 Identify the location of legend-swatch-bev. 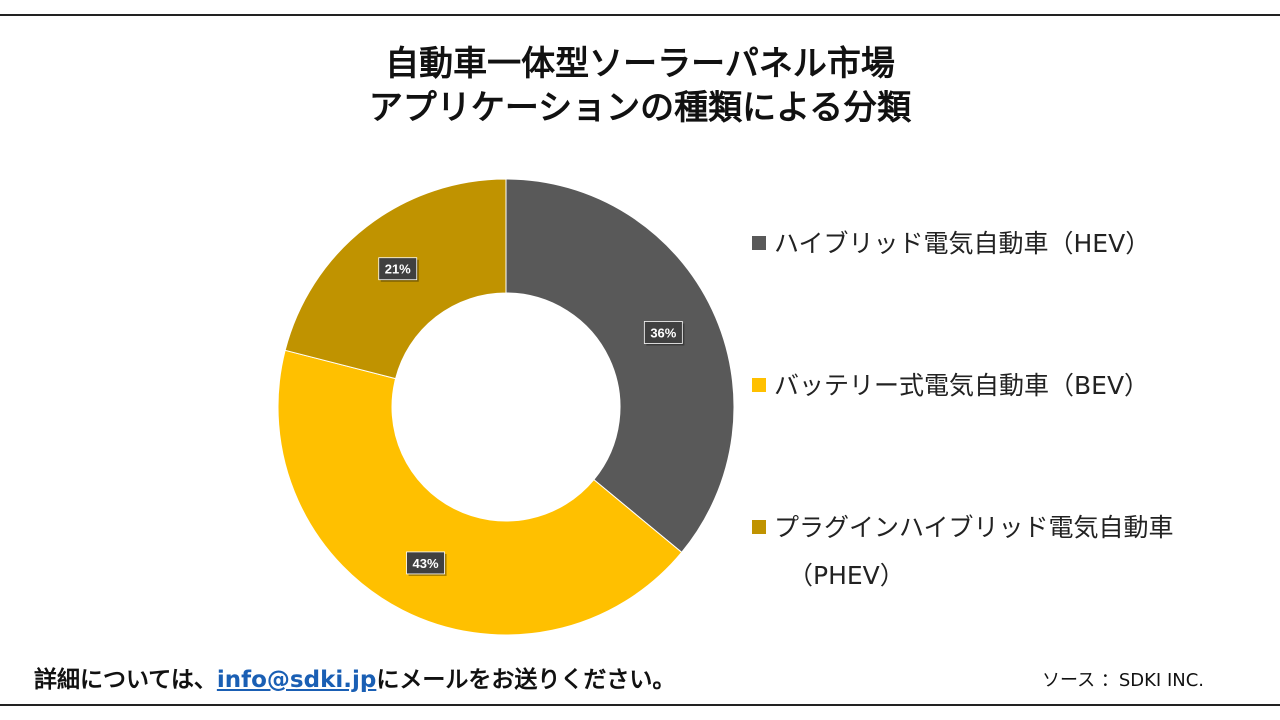
(759, 385).